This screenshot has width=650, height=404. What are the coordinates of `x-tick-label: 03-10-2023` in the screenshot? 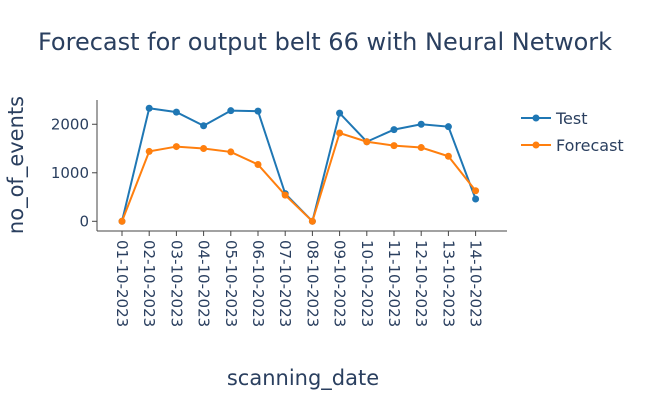 It's located at (176, 283).